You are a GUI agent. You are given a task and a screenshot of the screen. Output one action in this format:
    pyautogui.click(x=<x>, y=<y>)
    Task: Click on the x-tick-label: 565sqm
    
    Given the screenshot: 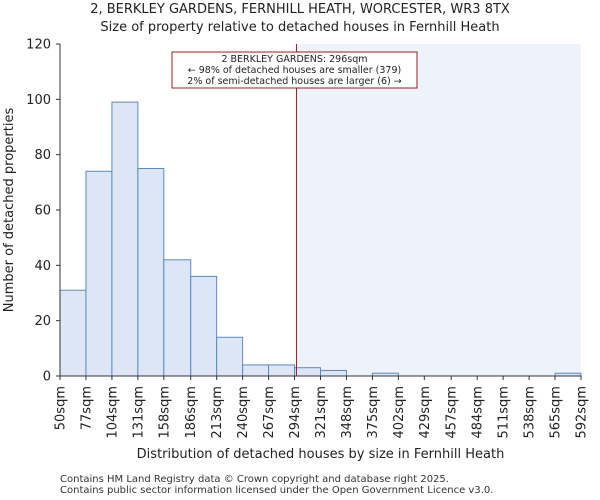 What is the action you would take?
    pyautogui.click(x=556, y=412)
    